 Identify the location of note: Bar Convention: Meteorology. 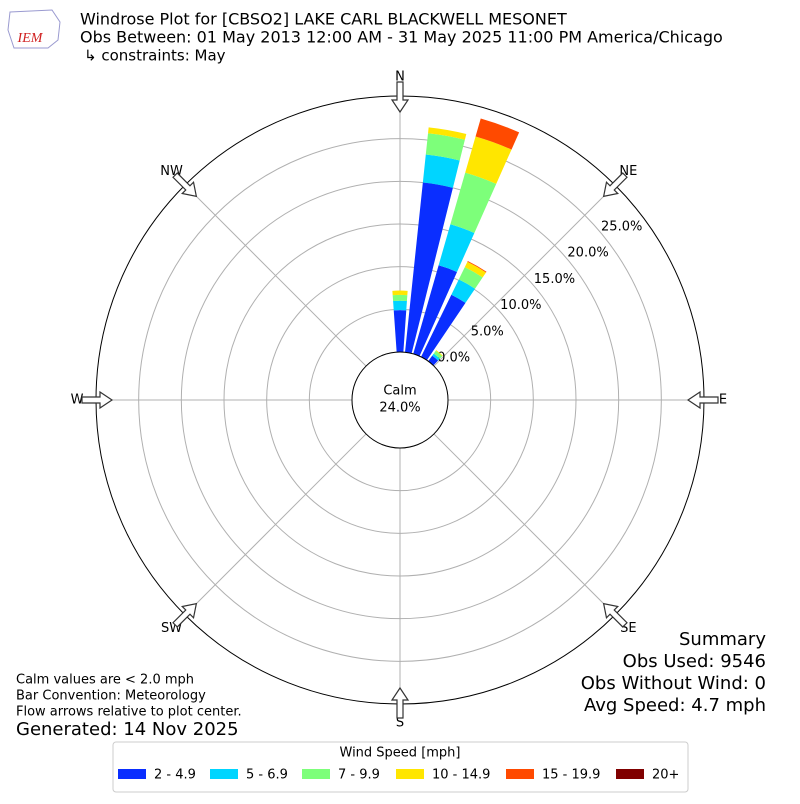
(111, 696).